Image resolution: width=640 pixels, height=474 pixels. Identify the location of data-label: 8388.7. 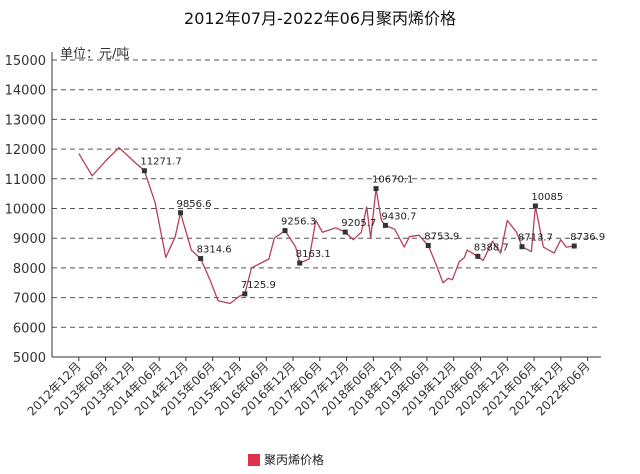
(491, 247).